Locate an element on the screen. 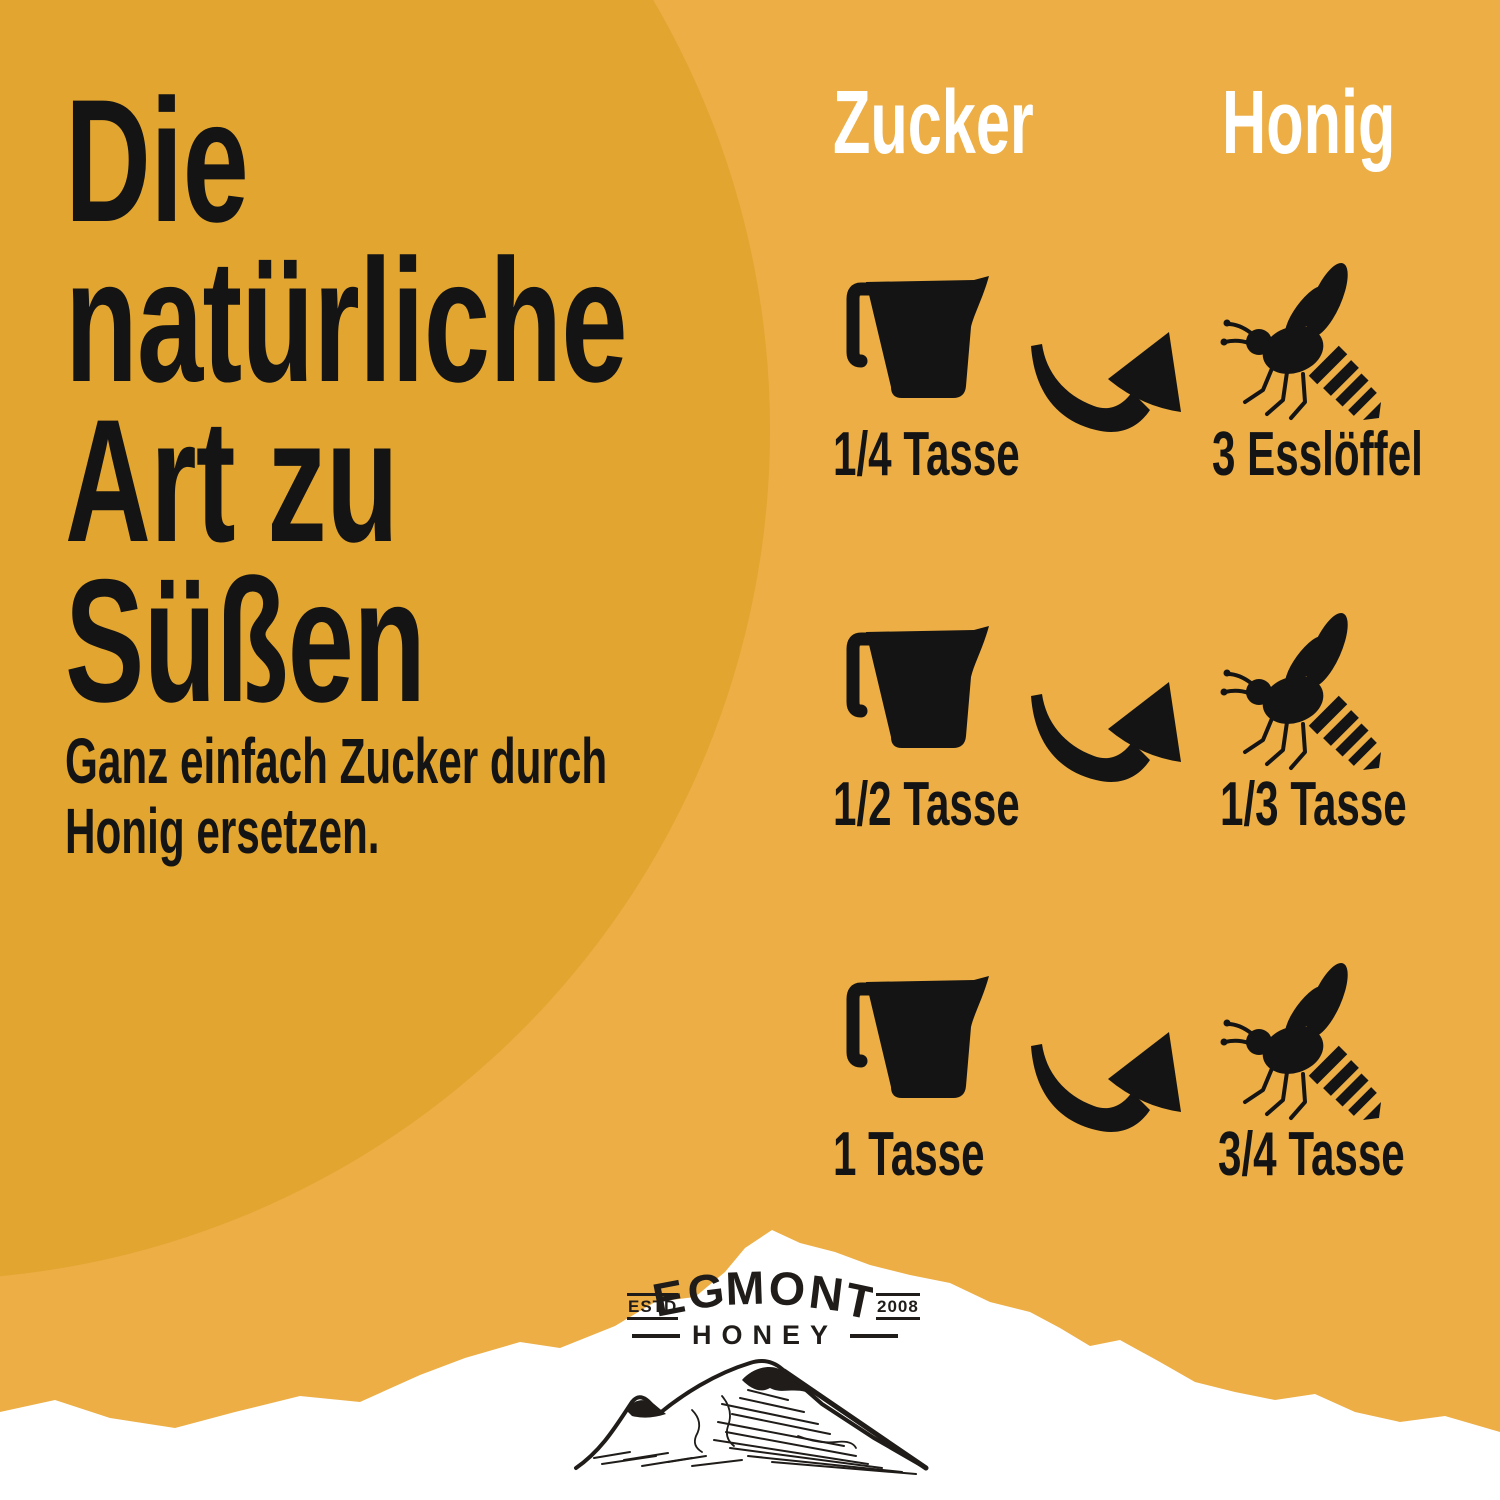 This screenshot has width=1500, height=1500. honey-column-header: Honig is located at coordinates (1349, 123).